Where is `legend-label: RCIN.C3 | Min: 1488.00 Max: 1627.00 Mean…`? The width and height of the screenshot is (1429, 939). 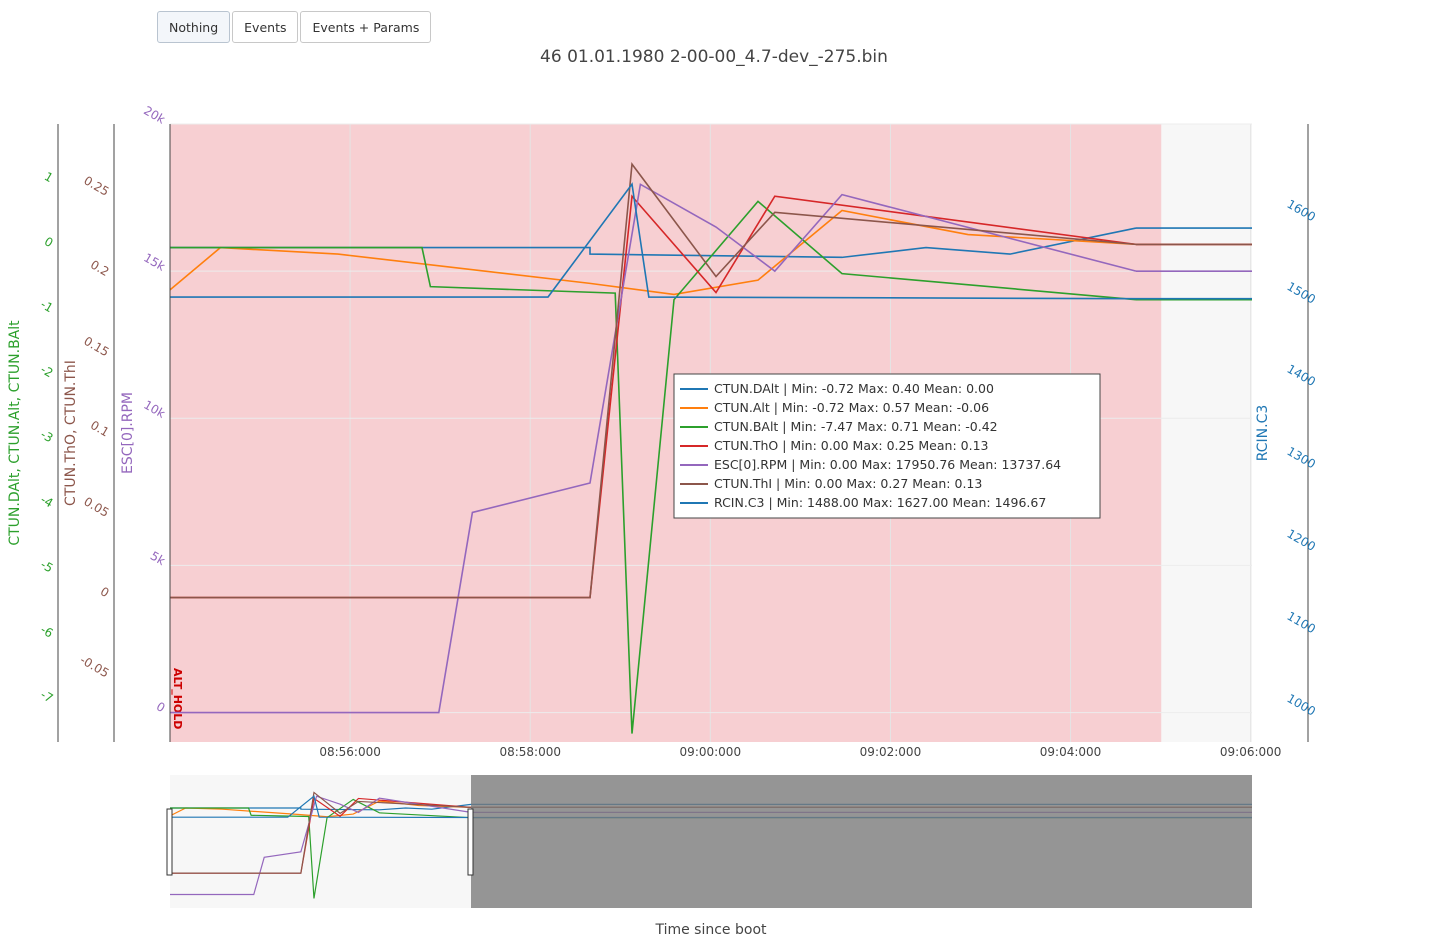
legend-label: RCIN.C3 | Min: 1488.00 Max: 1627.00 Mean… is located at coordinates (880, 502).